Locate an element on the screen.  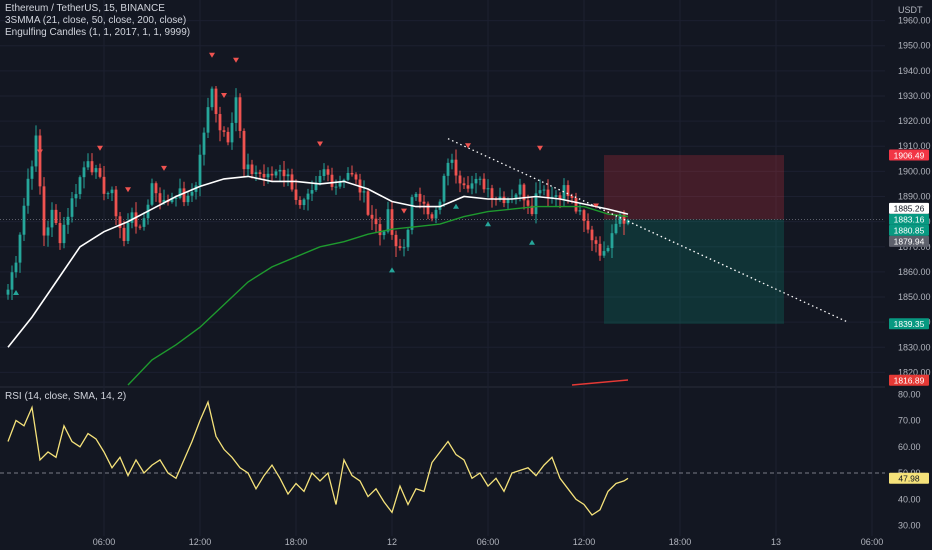
symbol-title: Ethereum / TetherUS, 15, BINANCE is located at coordinates (85, 8).